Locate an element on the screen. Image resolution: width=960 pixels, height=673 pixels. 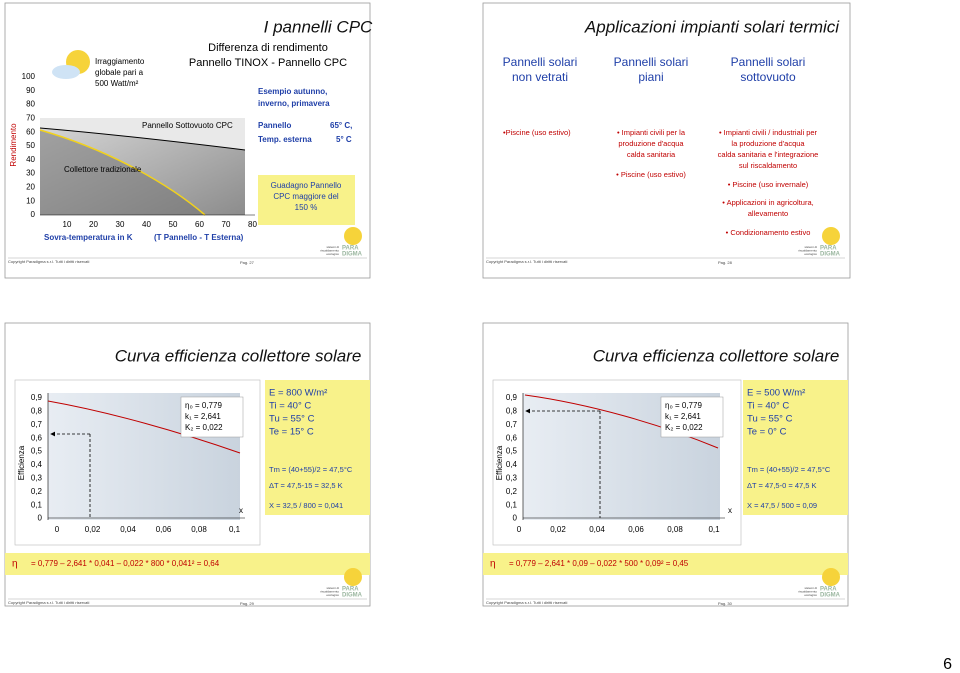
column-item: allevamento is located at coordinates (768, 213).